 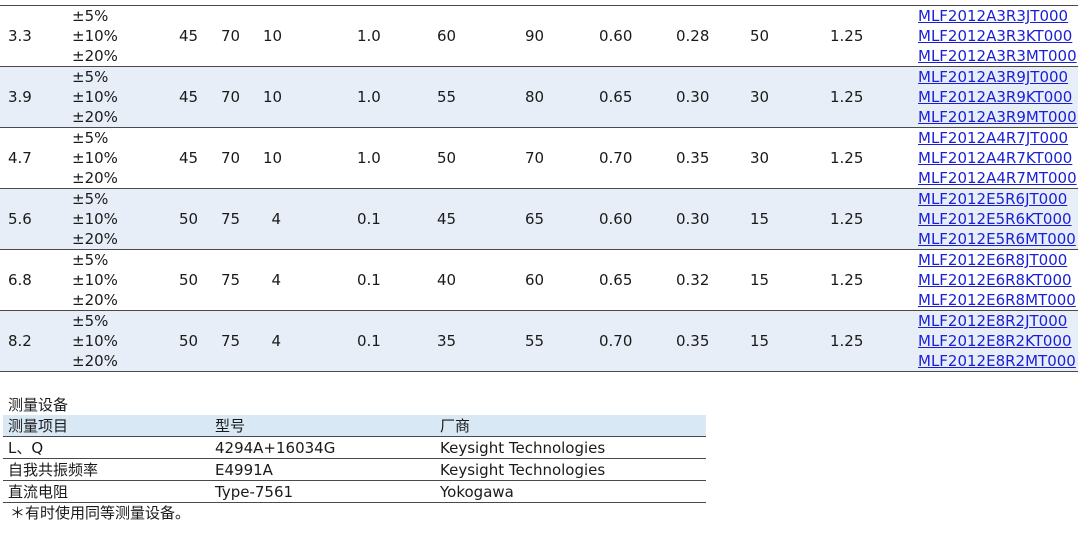 What do you see at coordinates (995, 97) in the screenshot?
I see `part-number-link: MLF2012A3R9KT000` at bounding box center [995, 97].